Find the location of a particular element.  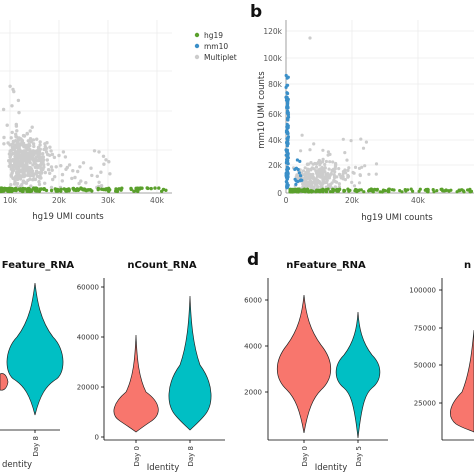

violin-c-nfeature-x-label: dentity is located at coordinates (17, 465).